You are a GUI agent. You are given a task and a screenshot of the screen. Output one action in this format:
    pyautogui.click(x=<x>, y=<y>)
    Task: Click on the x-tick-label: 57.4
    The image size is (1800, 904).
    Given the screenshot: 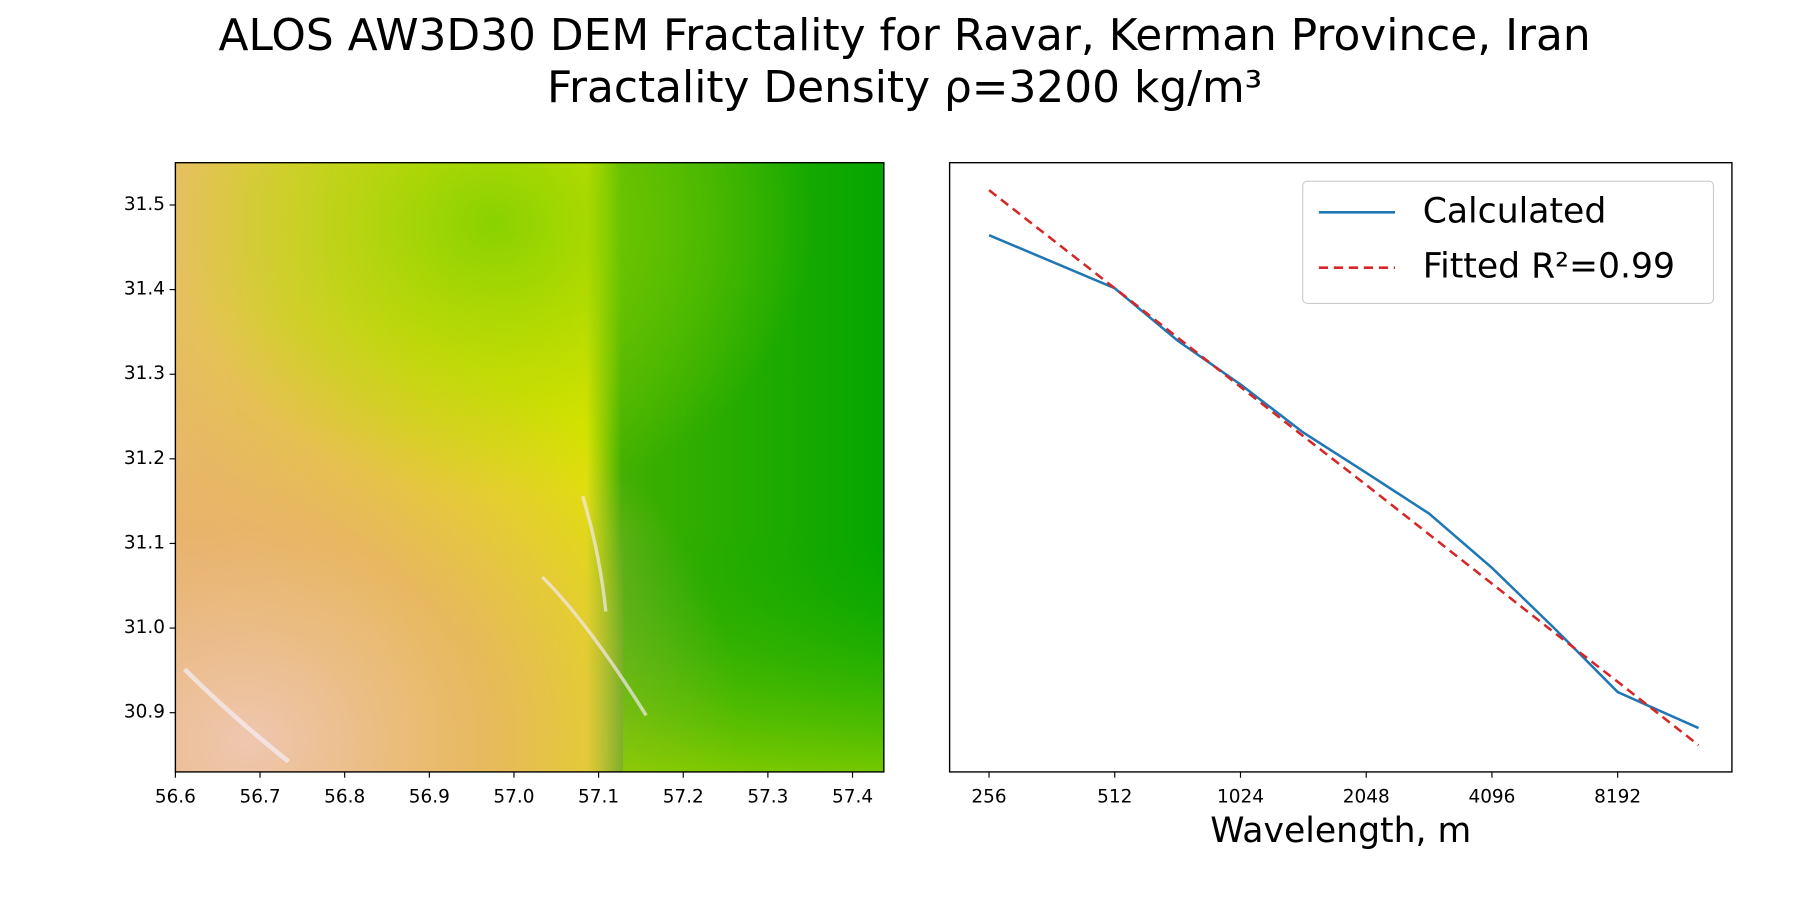 What is the action you would take?
    pyautogui.click(x=852, y=796)
    